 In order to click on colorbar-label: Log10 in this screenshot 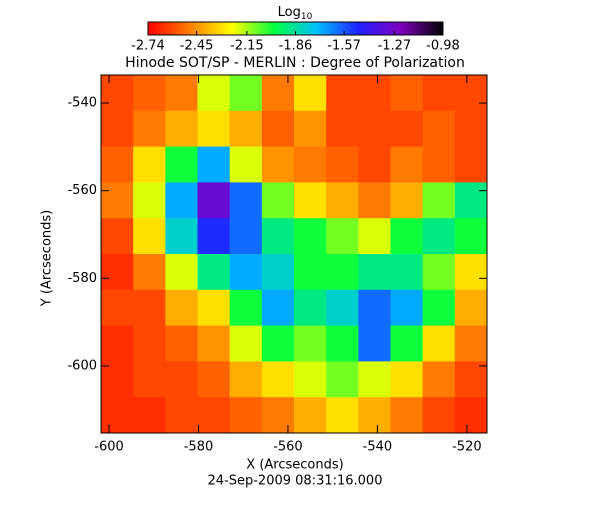, I will do `click(295, 13)`.